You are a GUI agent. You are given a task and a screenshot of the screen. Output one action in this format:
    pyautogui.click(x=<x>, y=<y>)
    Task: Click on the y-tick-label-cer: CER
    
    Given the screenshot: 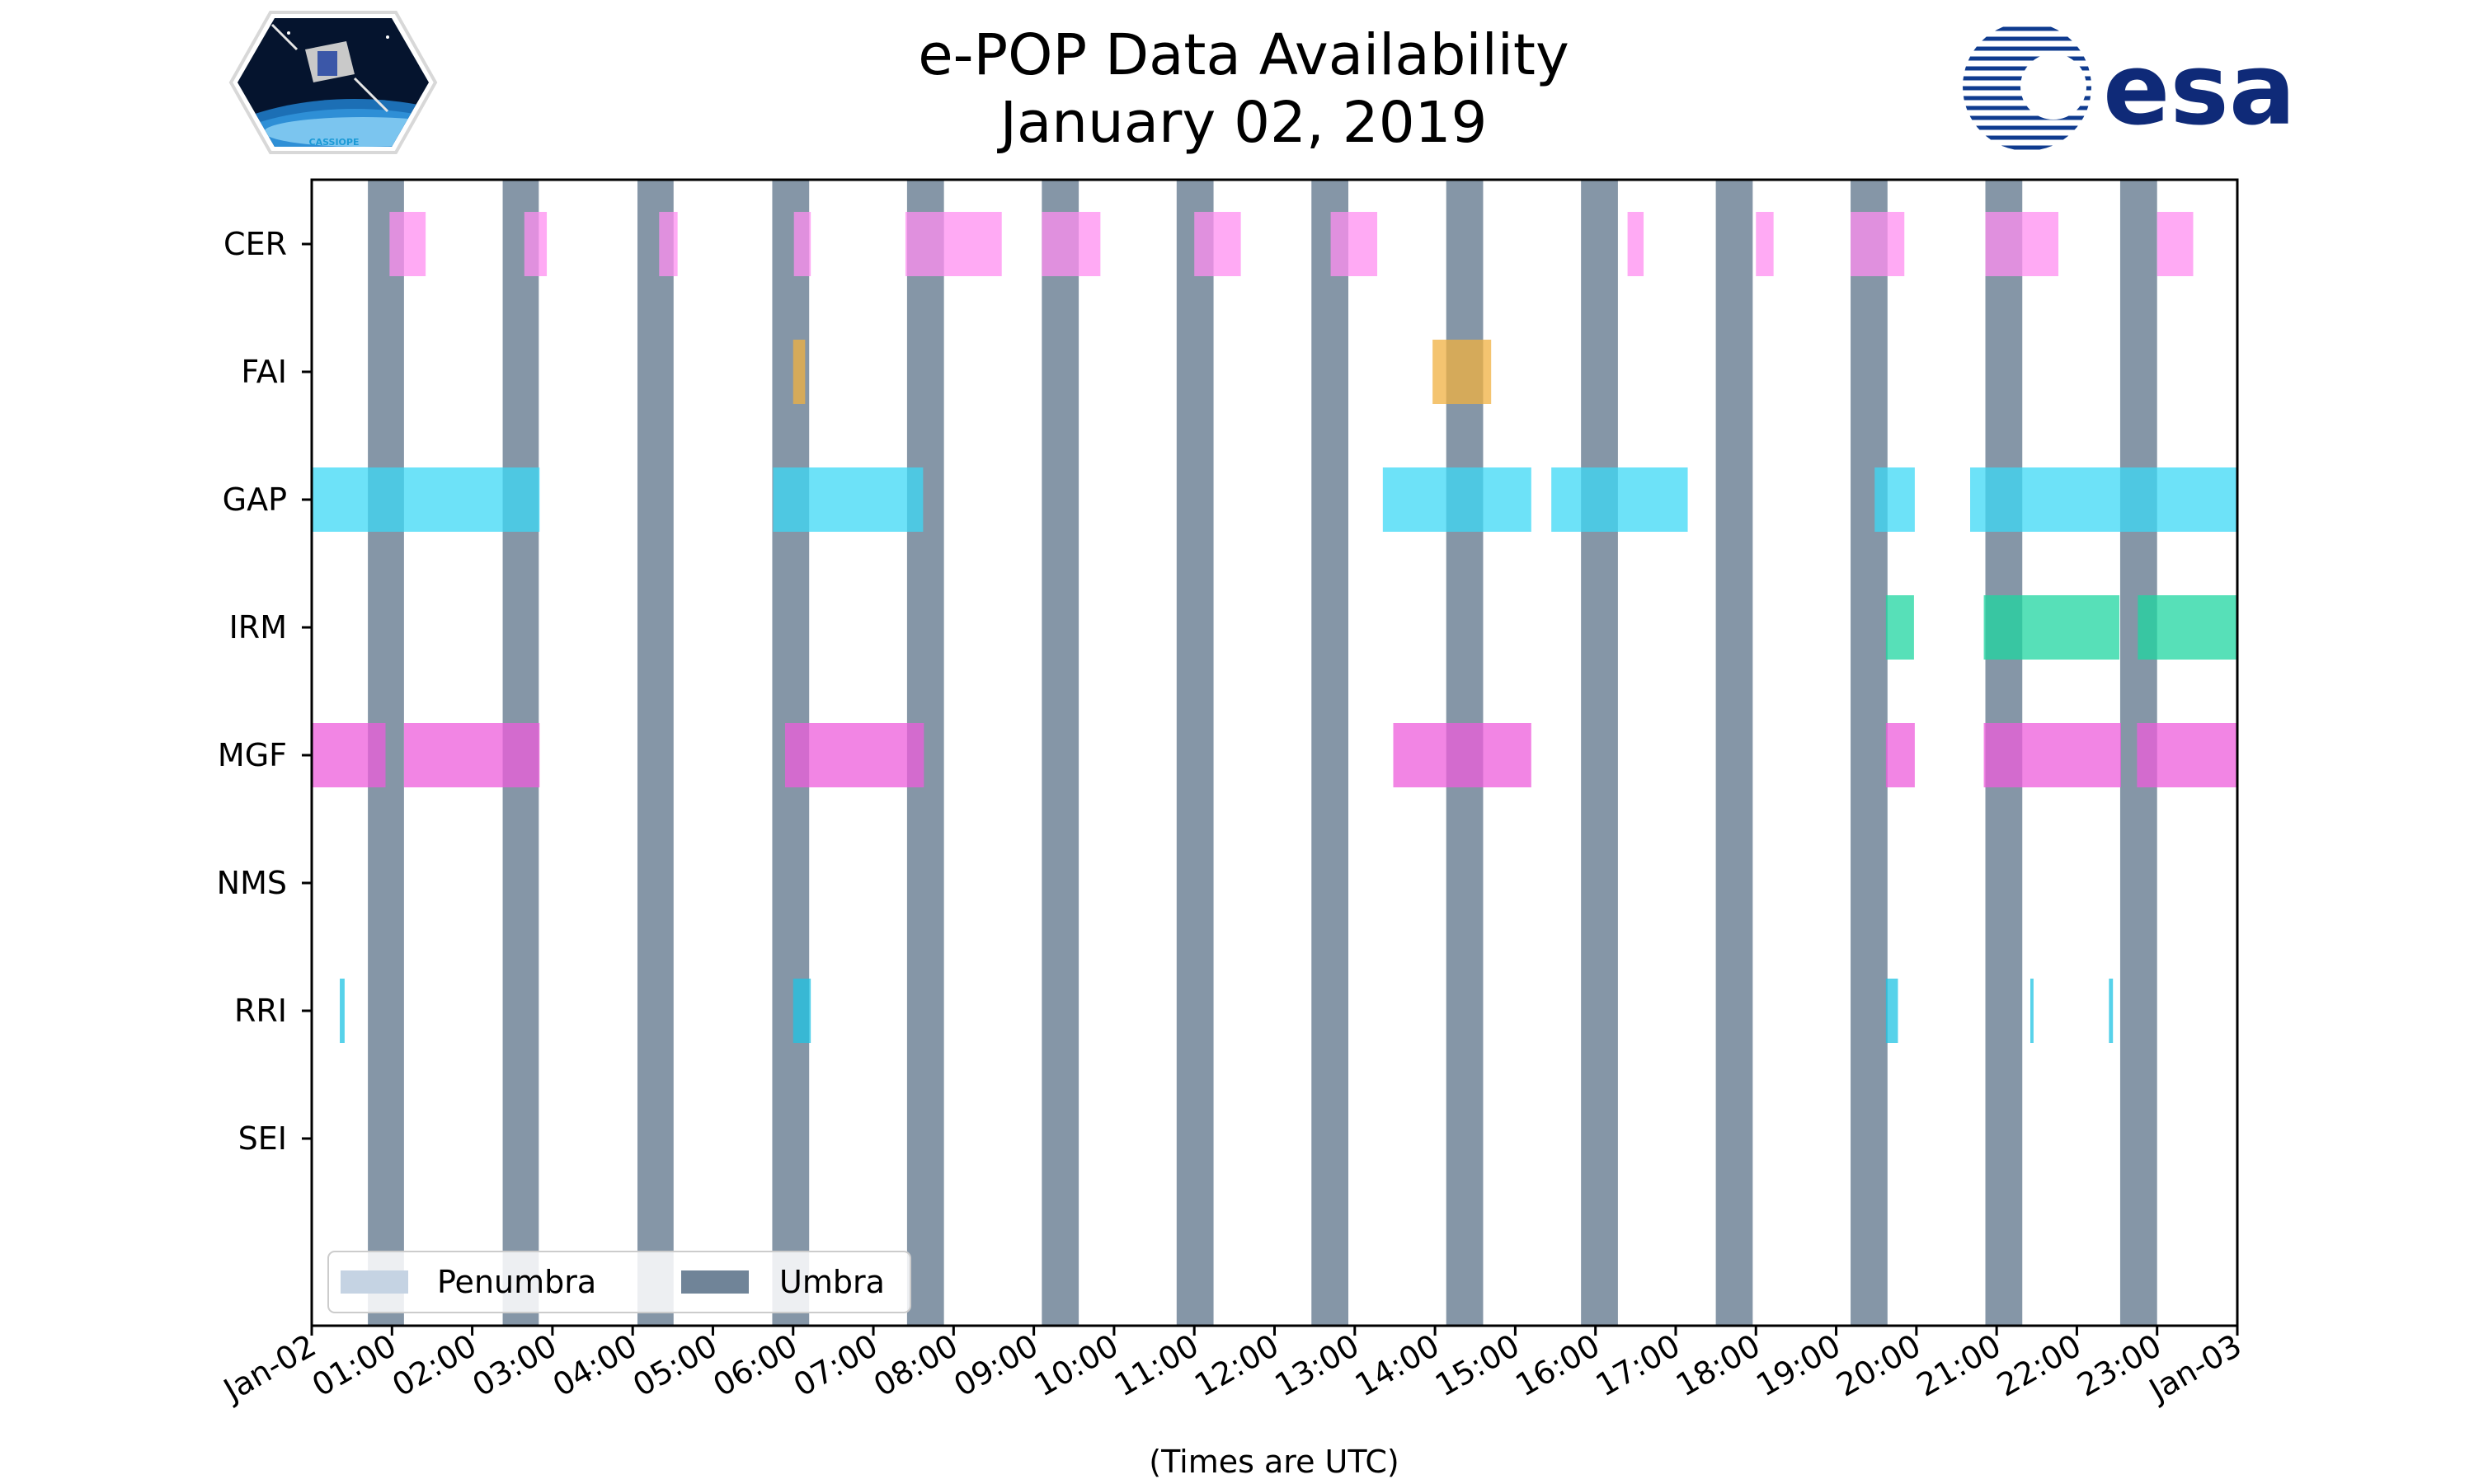 What is the action you would take?
    pyautogui.click(x=255, y=244)
    